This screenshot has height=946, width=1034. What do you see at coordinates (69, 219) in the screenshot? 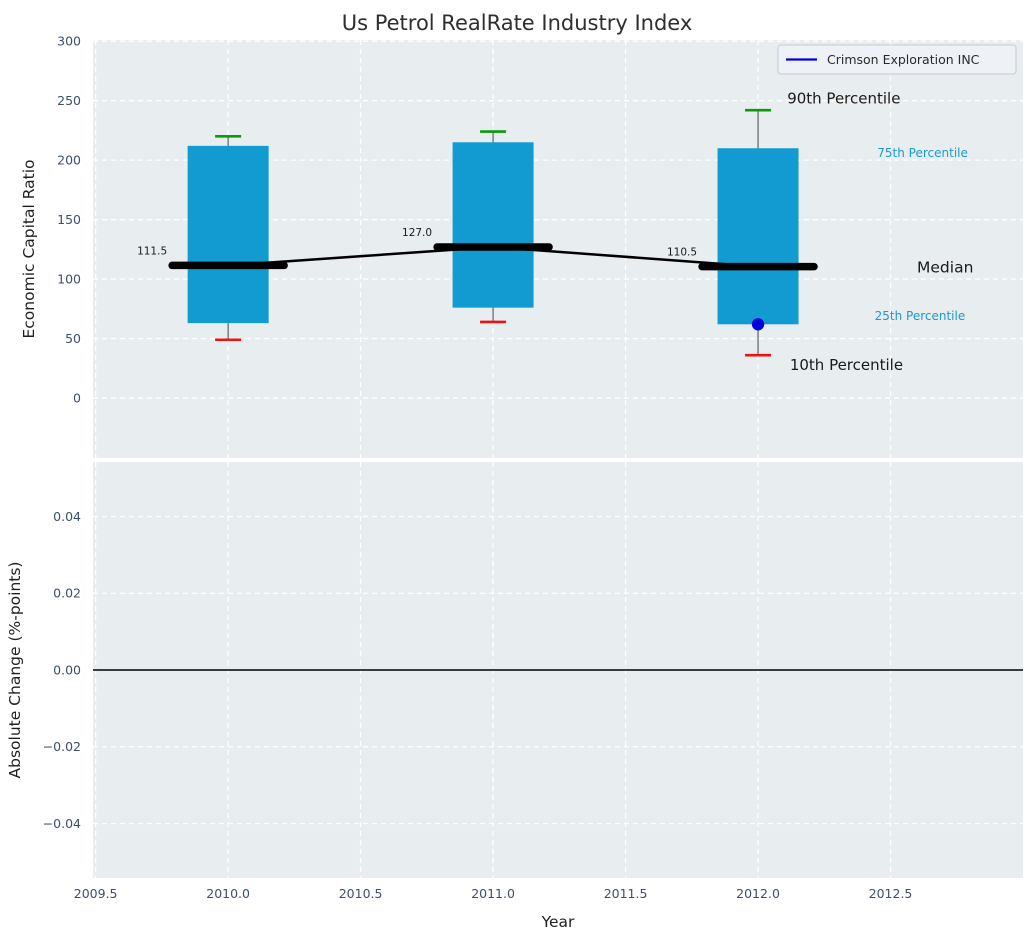
I see `tick-label: 150` at bounding box center [69, 219].